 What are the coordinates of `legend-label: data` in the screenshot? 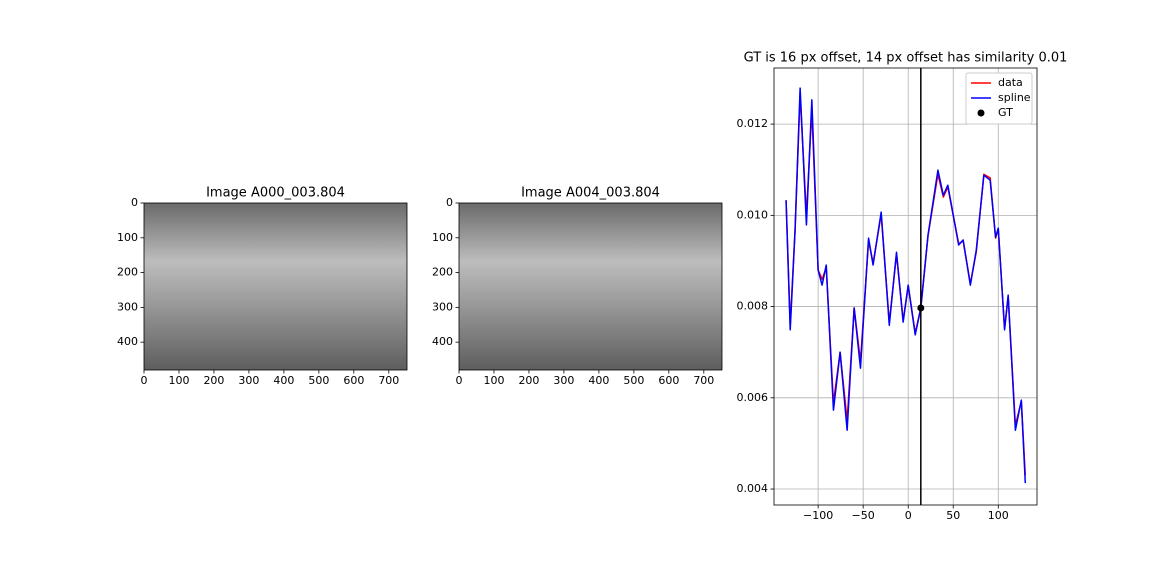 It's located at (1010, 82).